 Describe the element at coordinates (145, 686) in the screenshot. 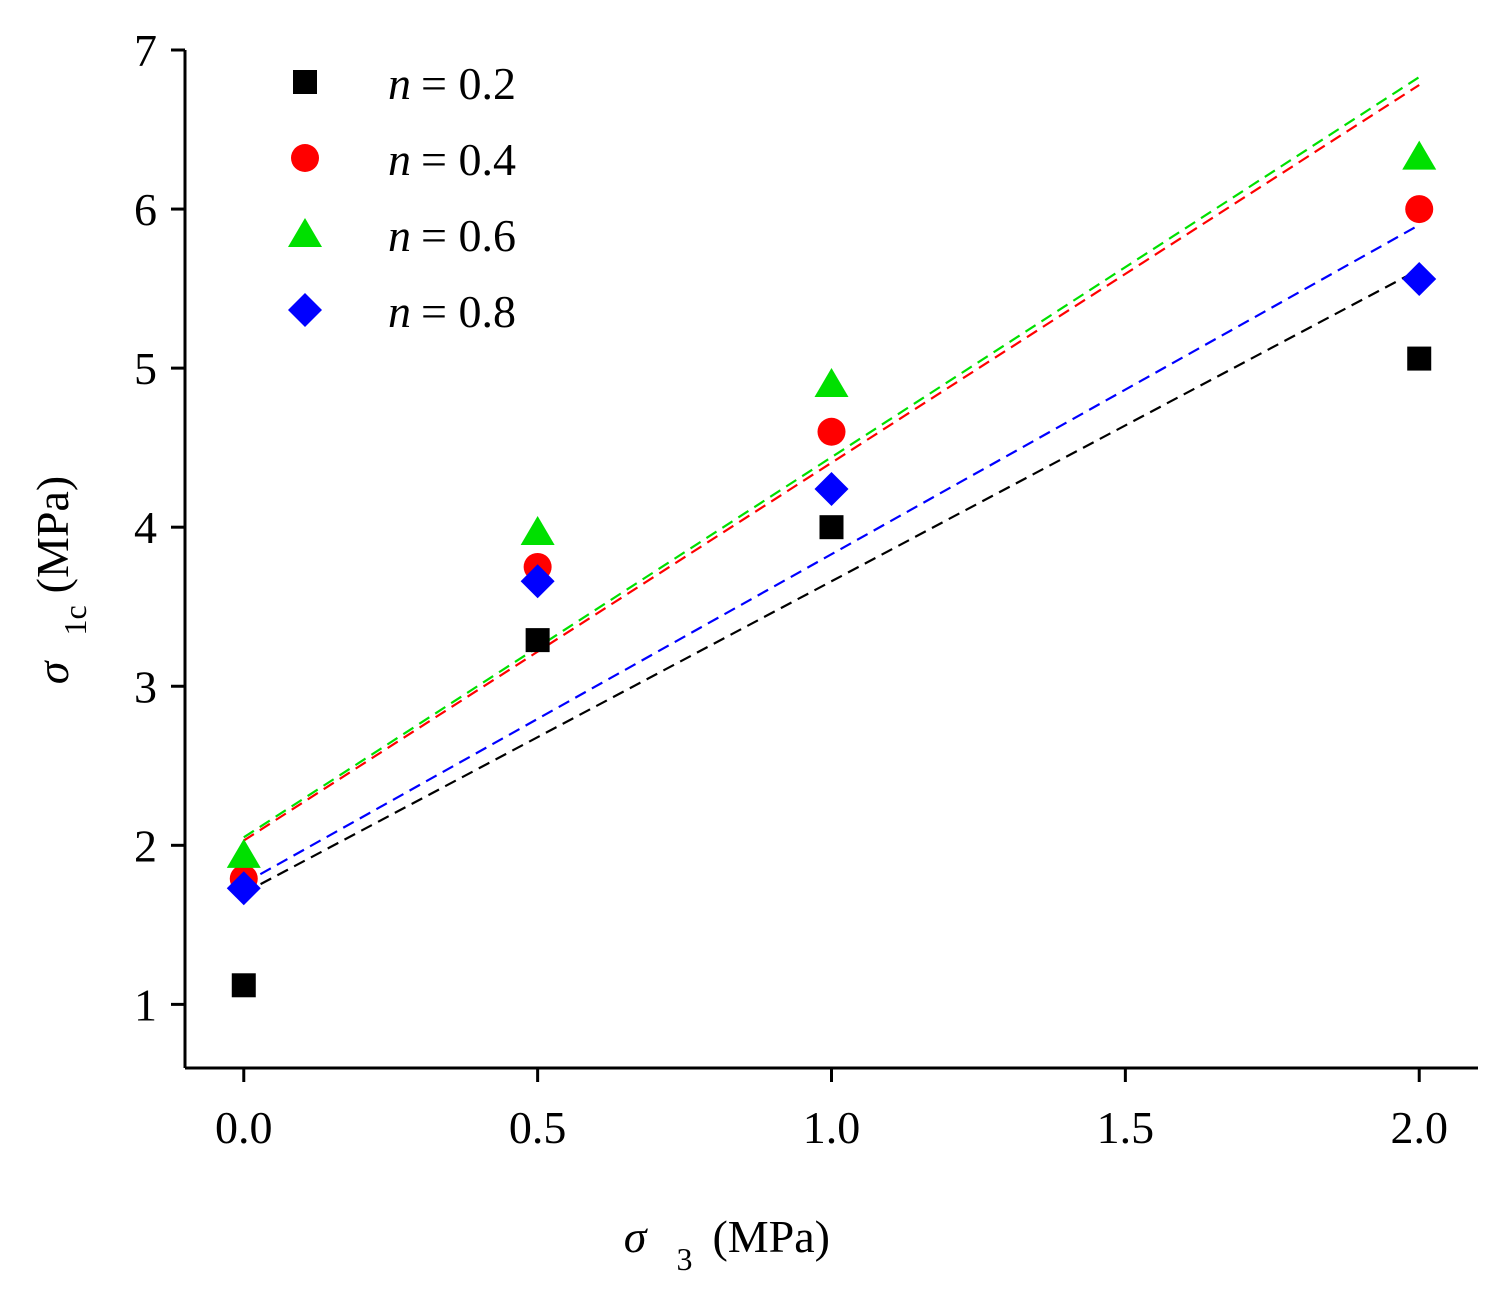

I see `y-tick-label: 3` at that location.